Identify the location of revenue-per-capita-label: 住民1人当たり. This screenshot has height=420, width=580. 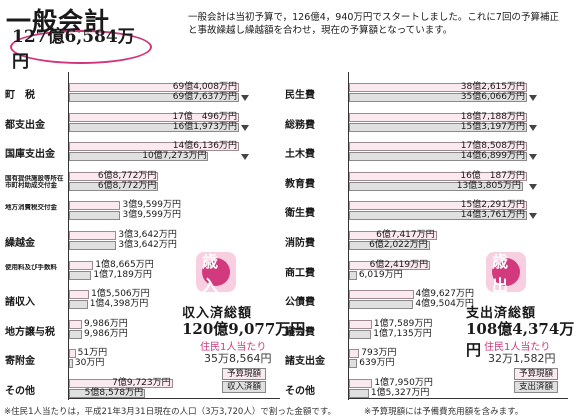
(233, 347).